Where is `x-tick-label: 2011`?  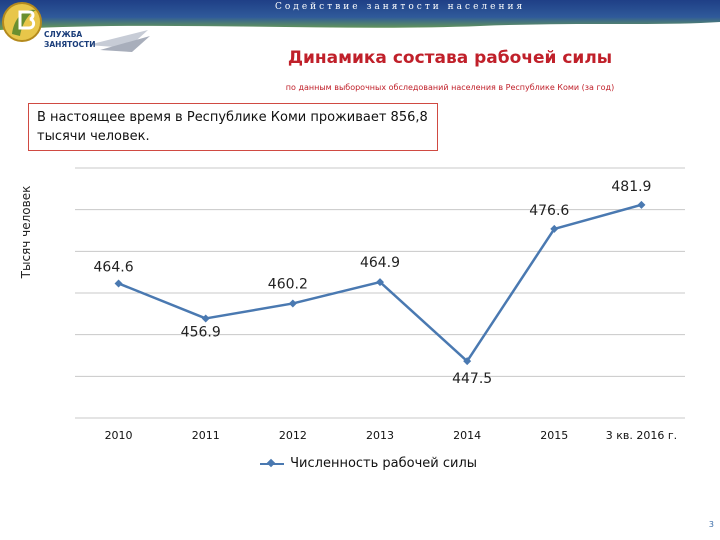 x-tick-label: 2011 is located at coordinates (206, 435).